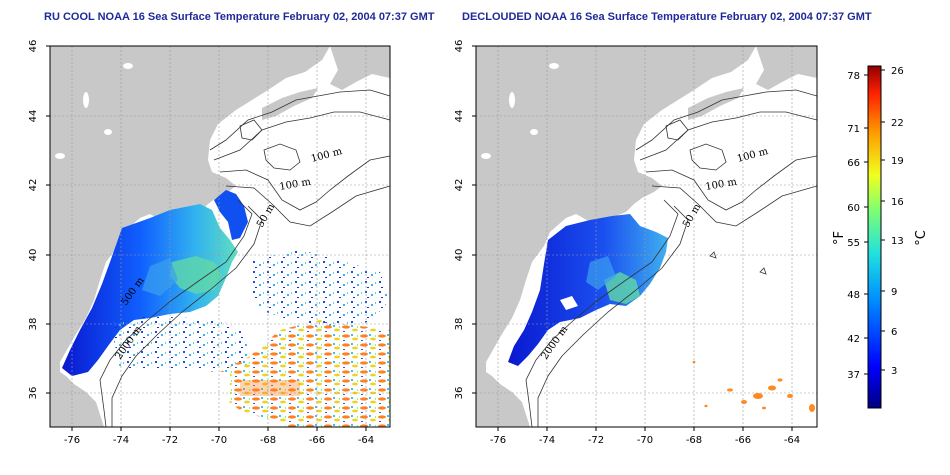 This screenshot has height=475, width=950. Describe the element at coordinates (897, 202) in the screenshot. I see `celsius-tick-label: 16` at that location.